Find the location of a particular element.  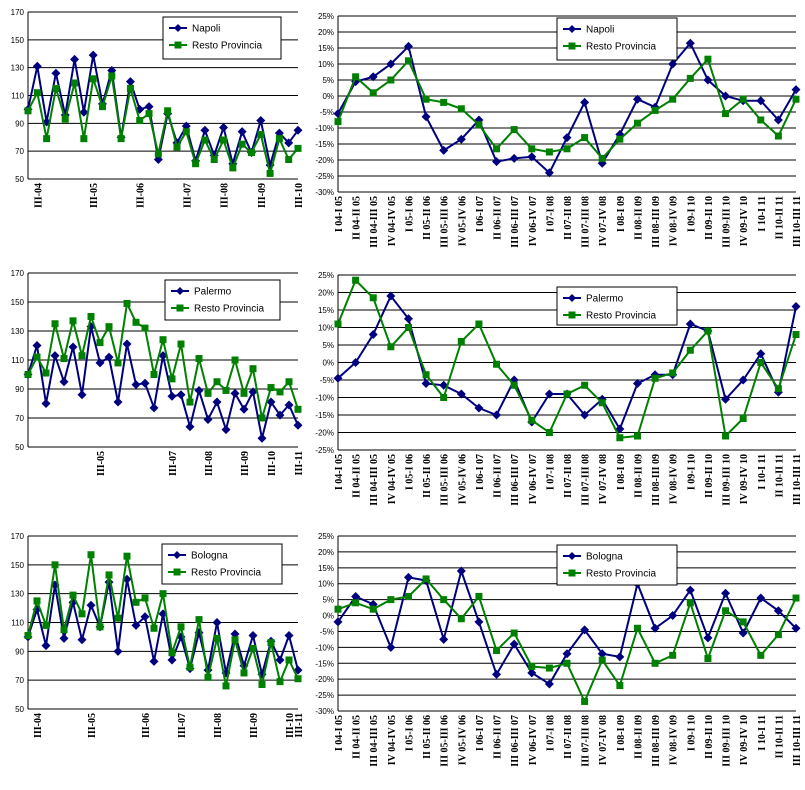

x-tick-label: III 08-III 09 is located at coordinates (656, 480).